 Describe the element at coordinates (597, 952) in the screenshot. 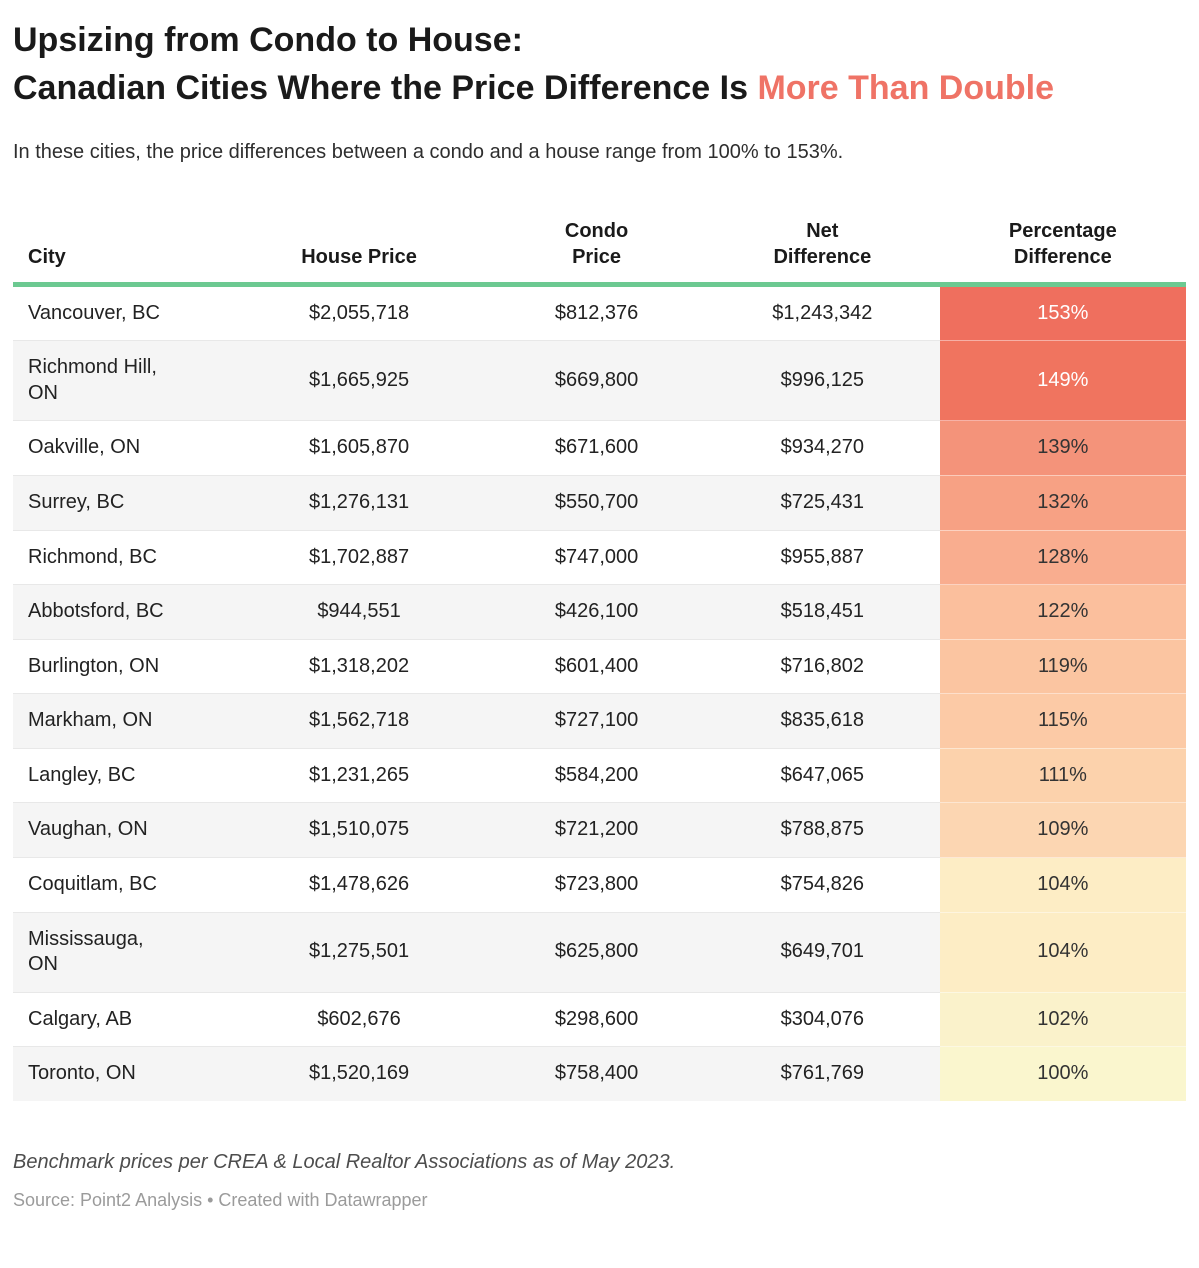

I see `condo-price-cell: $625,800` at that location.